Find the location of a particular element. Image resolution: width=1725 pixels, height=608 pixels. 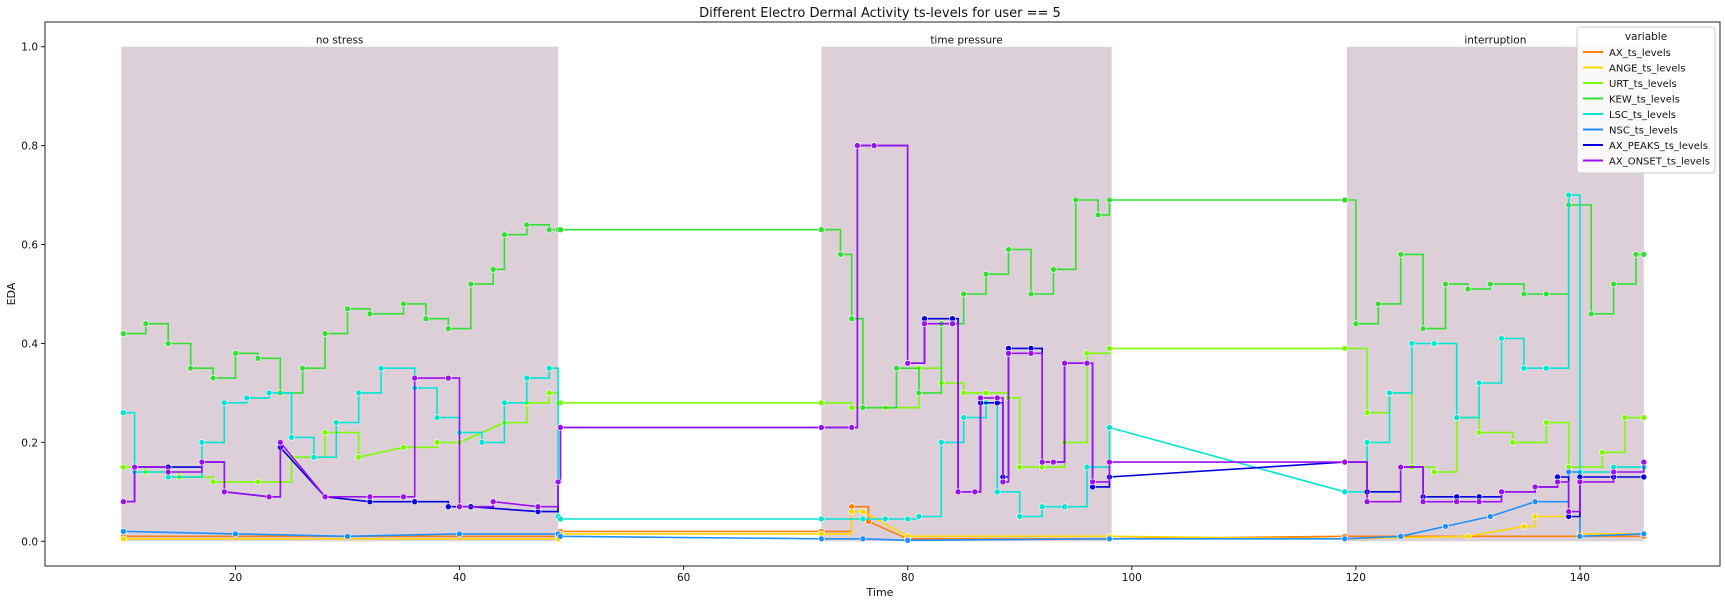

legend-box is located at coordinates (1646, 100).